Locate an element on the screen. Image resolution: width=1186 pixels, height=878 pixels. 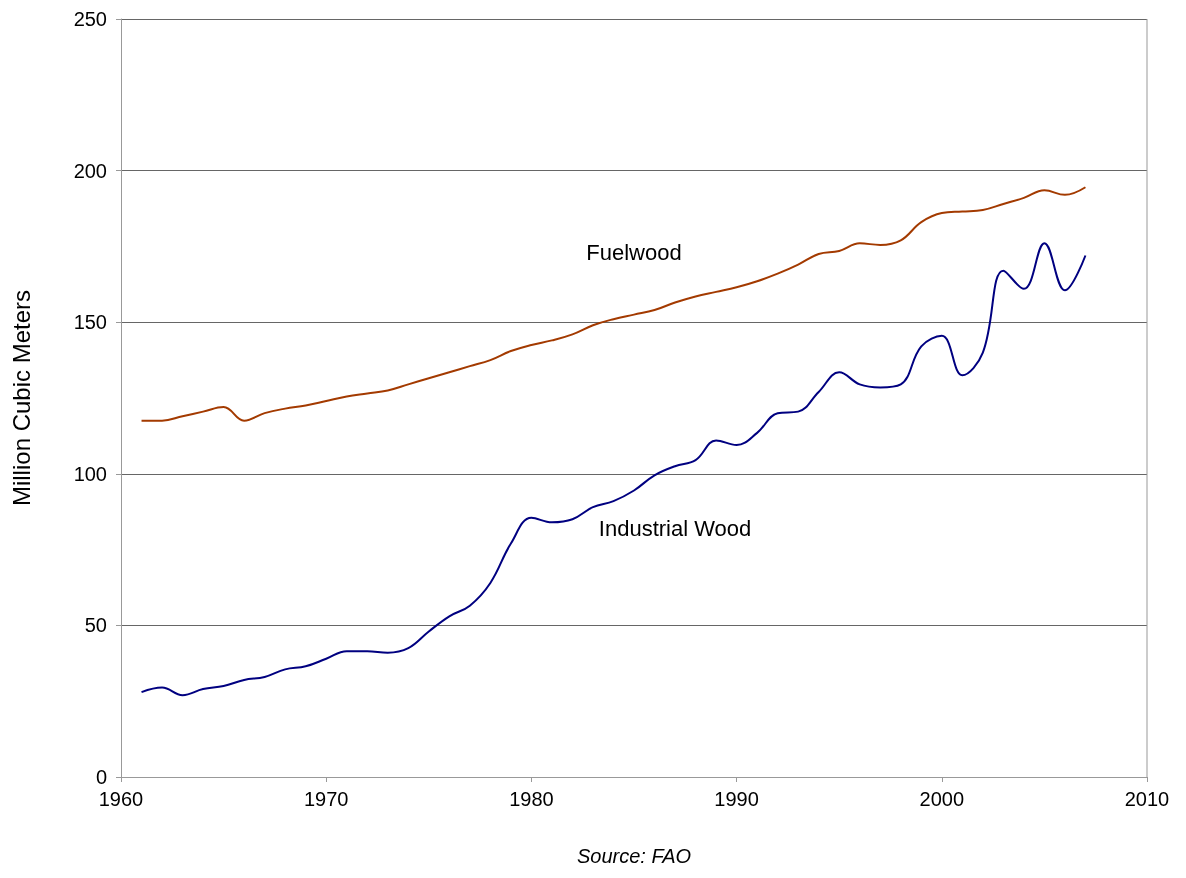
y-tick-label: 150 is located at coordinates (90, 322).